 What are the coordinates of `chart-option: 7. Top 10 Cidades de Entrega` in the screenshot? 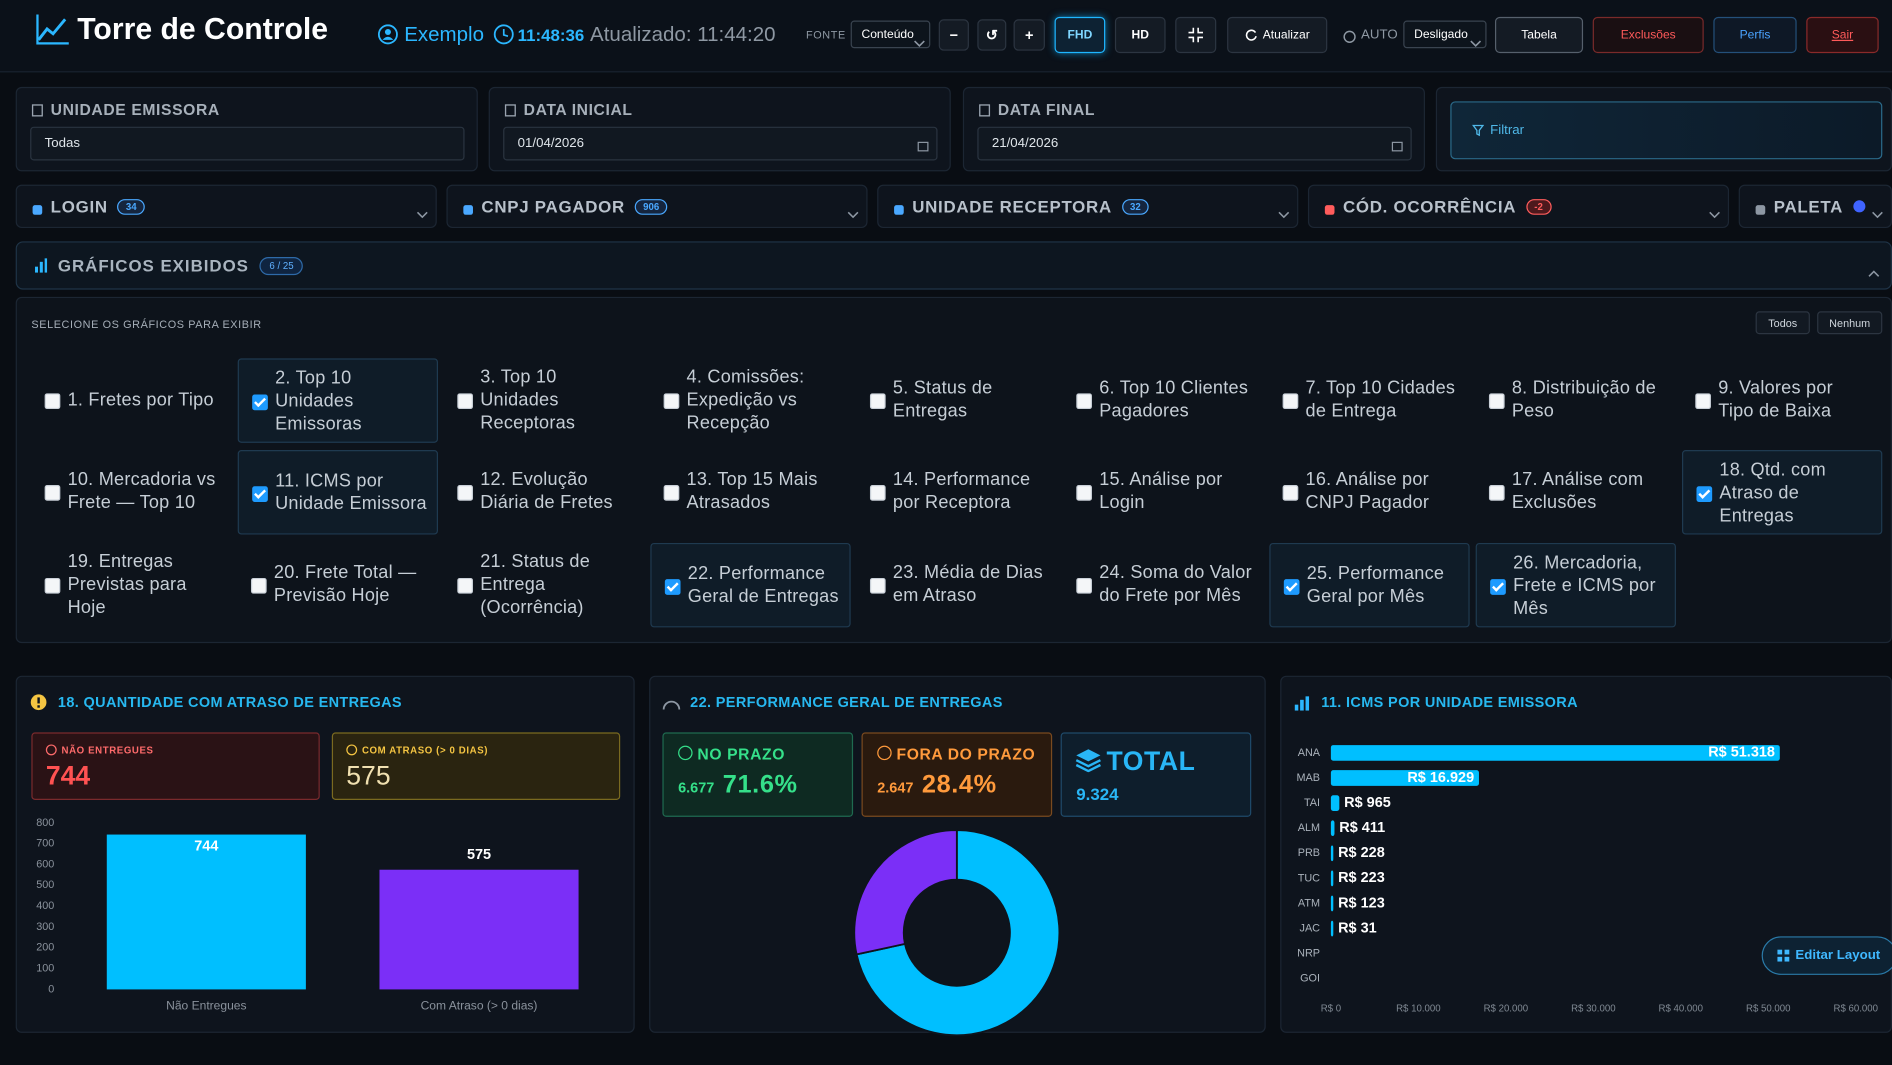 It's located at (1369, 400).